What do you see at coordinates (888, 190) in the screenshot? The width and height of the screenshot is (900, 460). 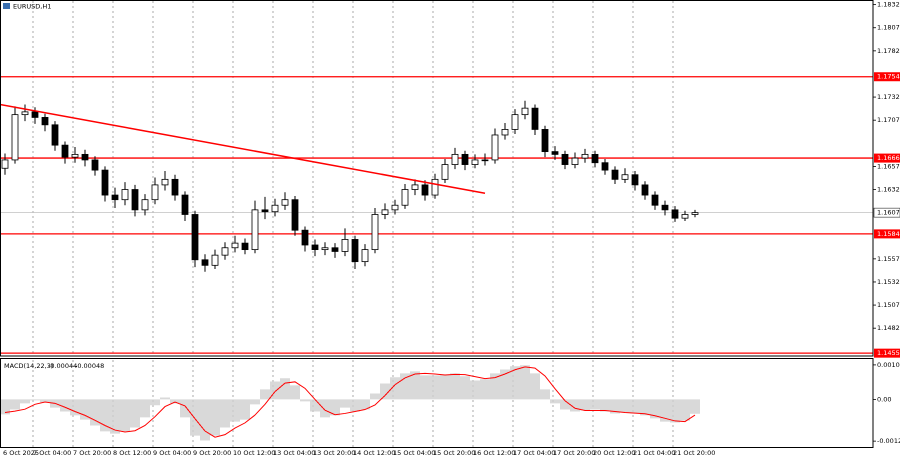 I see `y-tick-label: 1.1632` at bounding box center [888, 190].